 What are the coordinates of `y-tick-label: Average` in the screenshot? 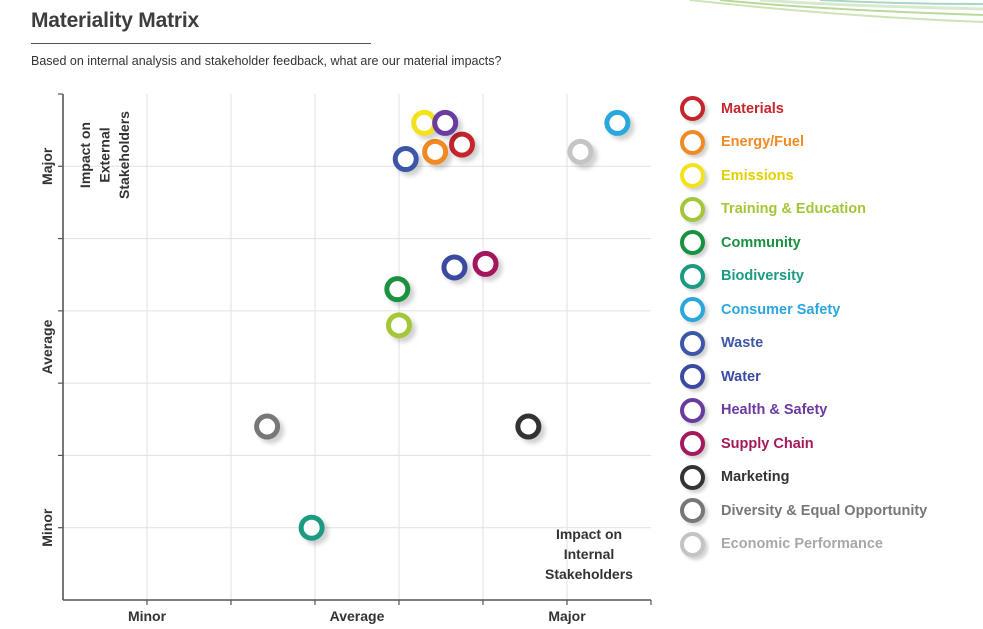 It's located at (47, 346).